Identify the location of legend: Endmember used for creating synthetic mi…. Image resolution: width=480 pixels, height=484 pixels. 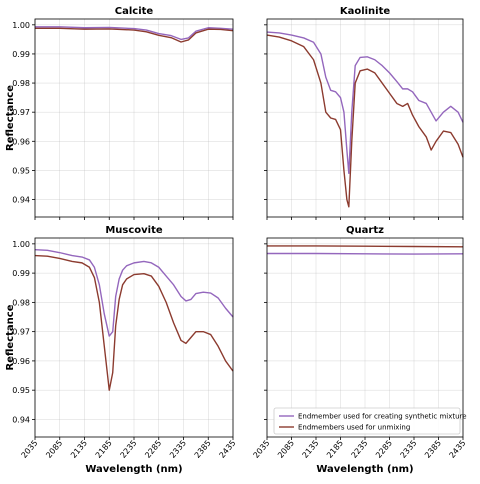
(370, 421).